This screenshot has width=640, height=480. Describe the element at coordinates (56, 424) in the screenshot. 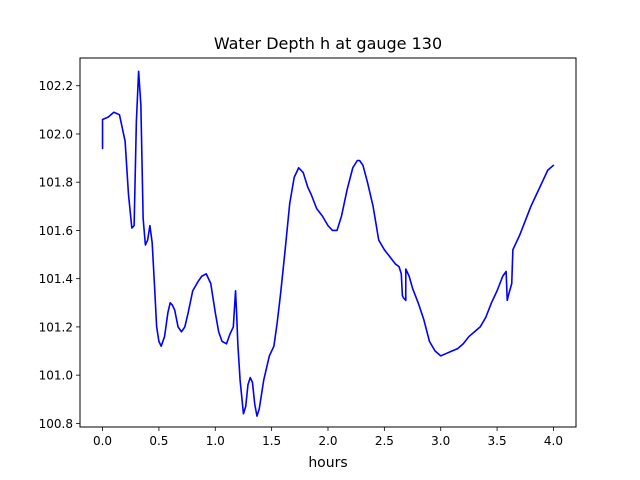

I see `y-tick-label: 100.8` at that location.